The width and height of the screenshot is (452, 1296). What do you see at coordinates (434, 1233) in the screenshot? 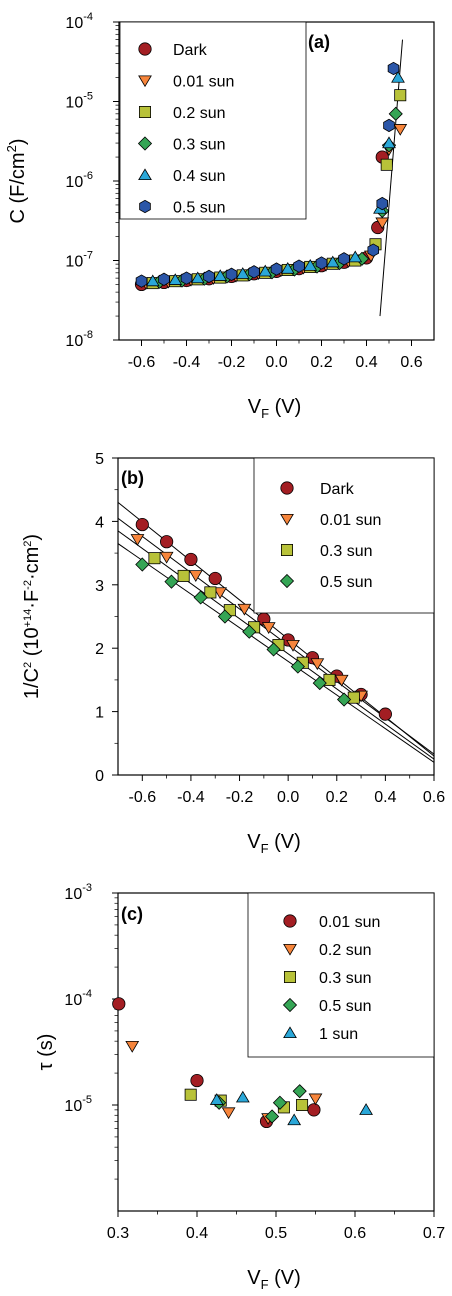
I see `x-tick-label: 0.7` at bounding box center [434, 1233].